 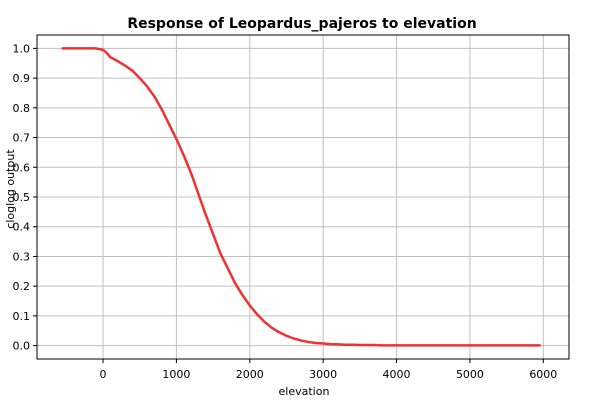 I want to click on y-tick-label: 0.1, so click(x=22, y=316).